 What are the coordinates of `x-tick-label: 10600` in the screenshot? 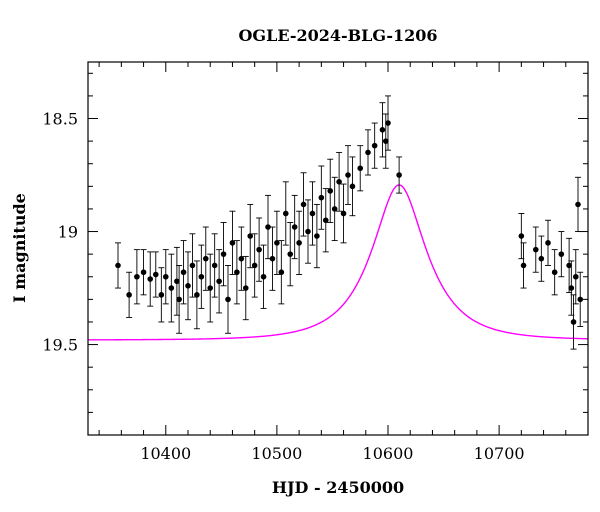 It's located at (388, 453).